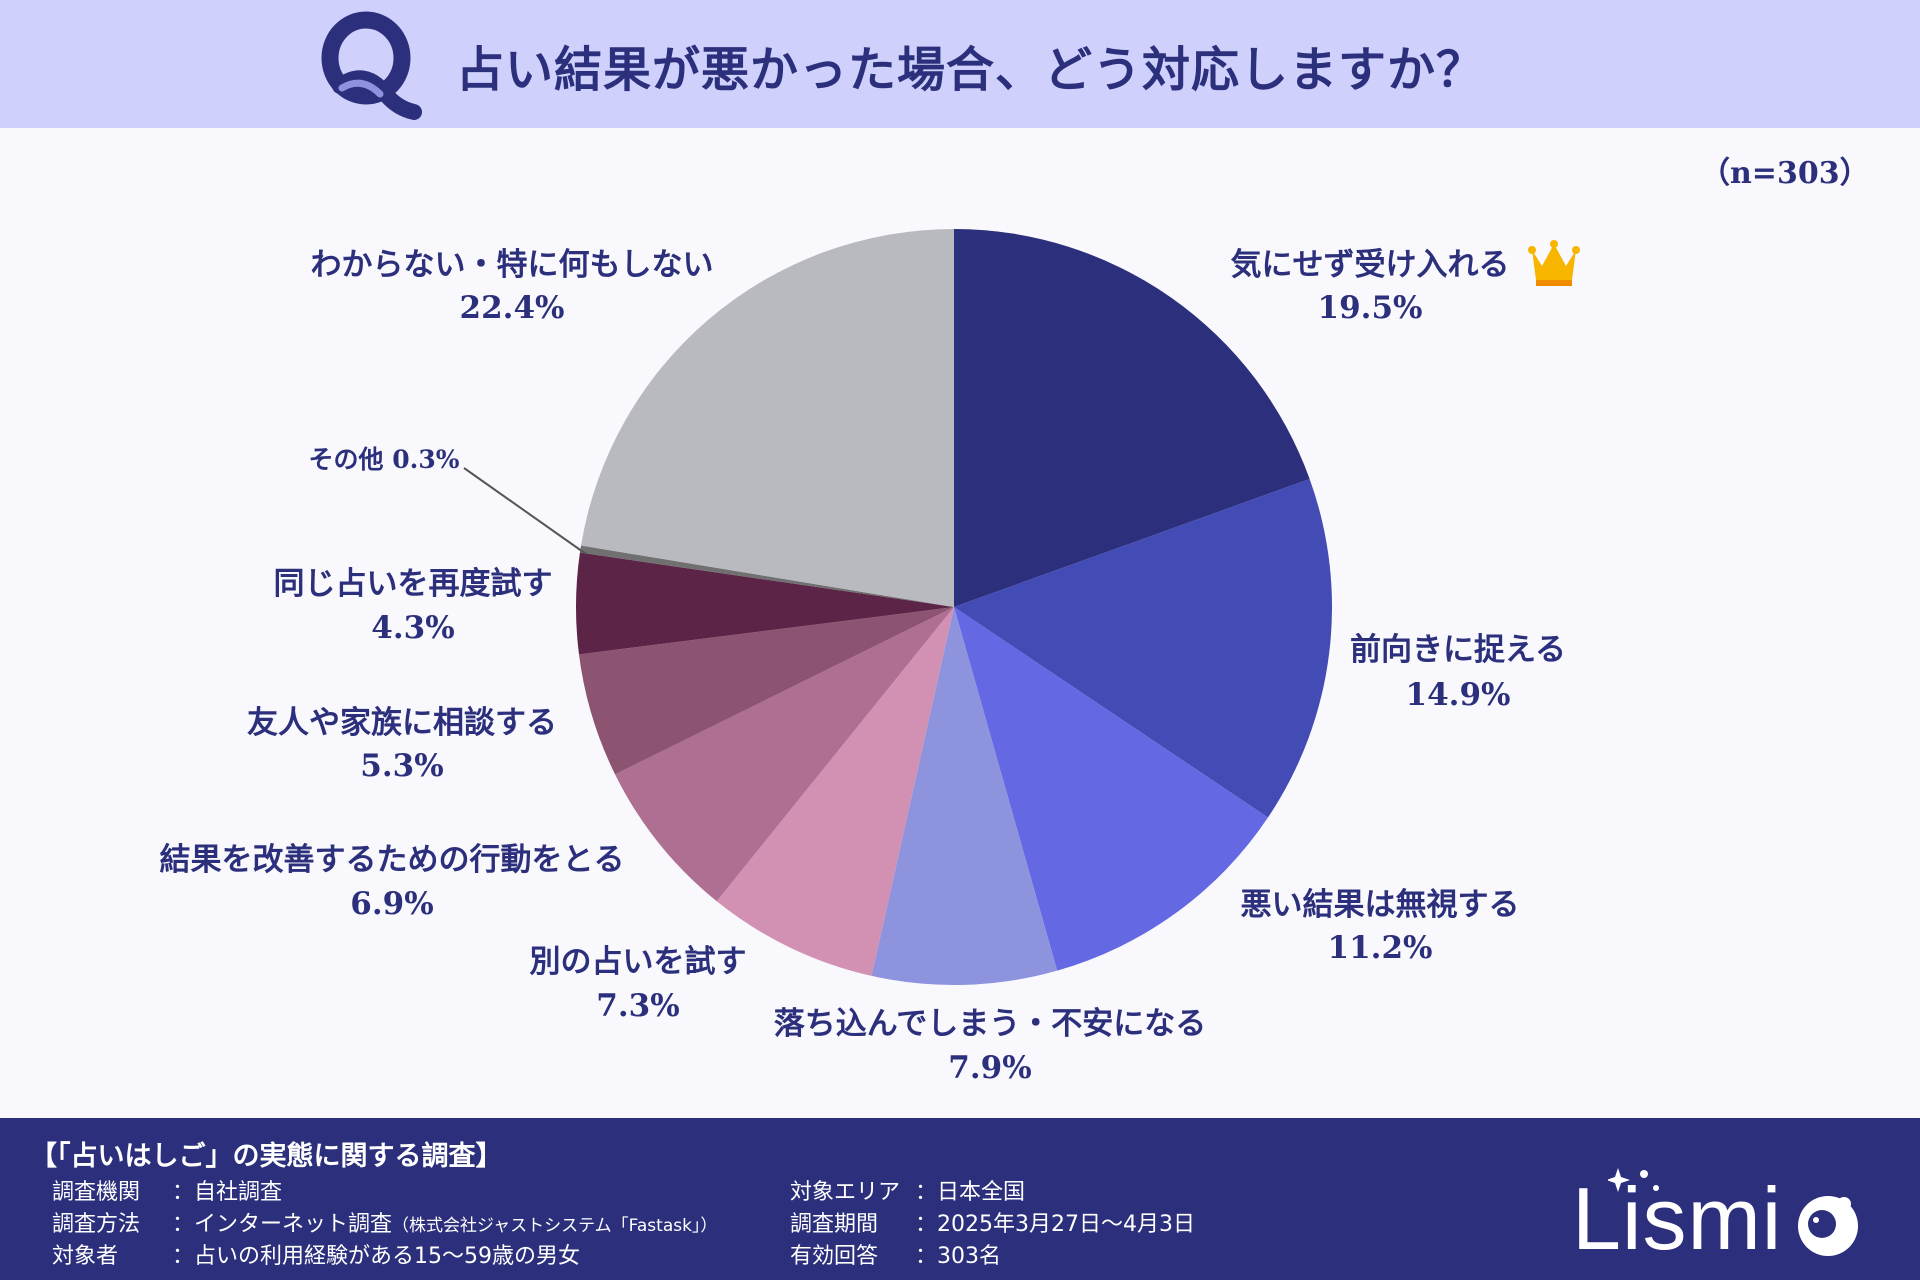  What do you see at coordinates (227, 1192) in the screenshot?
I see `info-value: ：自社調査` at bounding box center [227, 1192].